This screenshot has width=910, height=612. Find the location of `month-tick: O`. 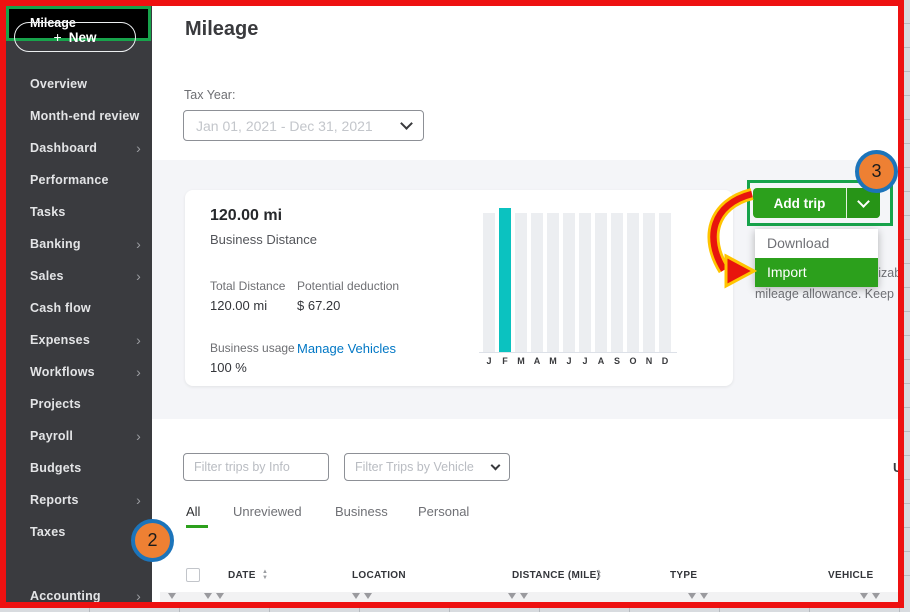

month-tick: O is located at coordinates (633, 361).